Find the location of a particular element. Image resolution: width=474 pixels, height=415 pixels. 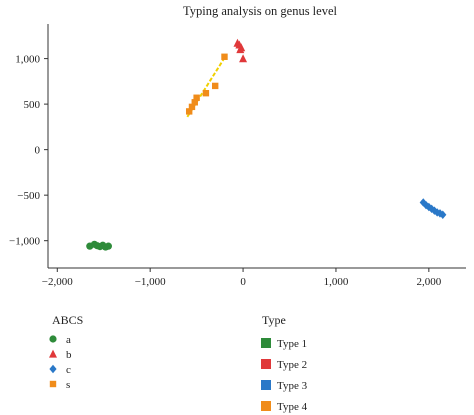

legend-label: s is located at coordinates (68, 385).